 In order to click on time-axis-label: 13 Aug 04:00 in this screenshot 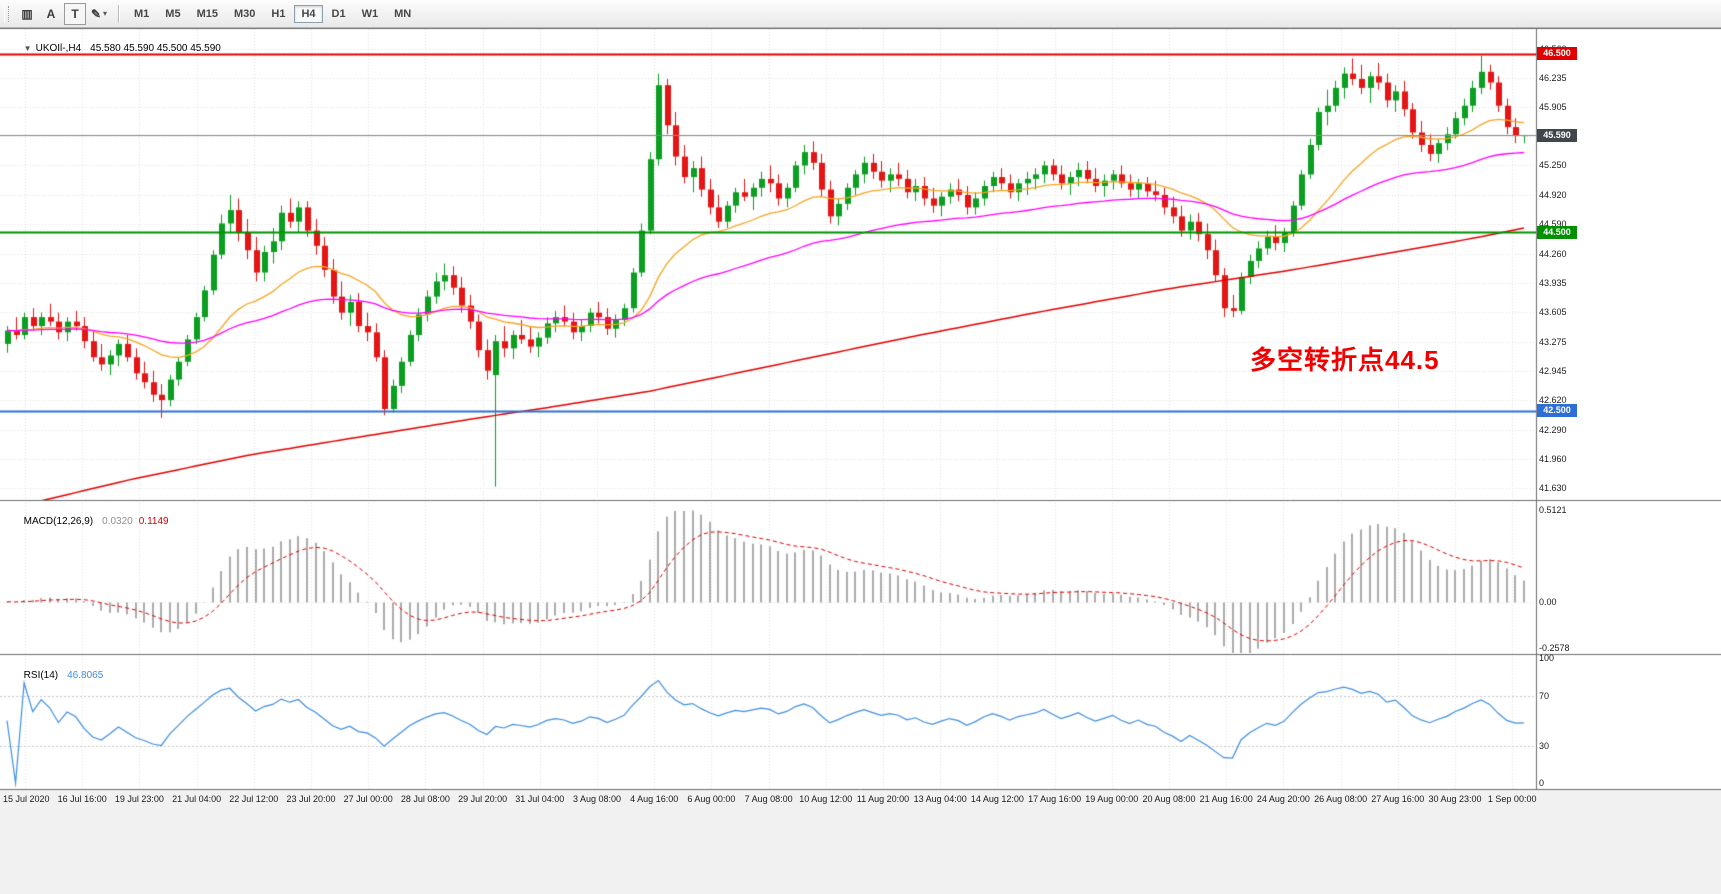, I will do `click(940, 799)`.